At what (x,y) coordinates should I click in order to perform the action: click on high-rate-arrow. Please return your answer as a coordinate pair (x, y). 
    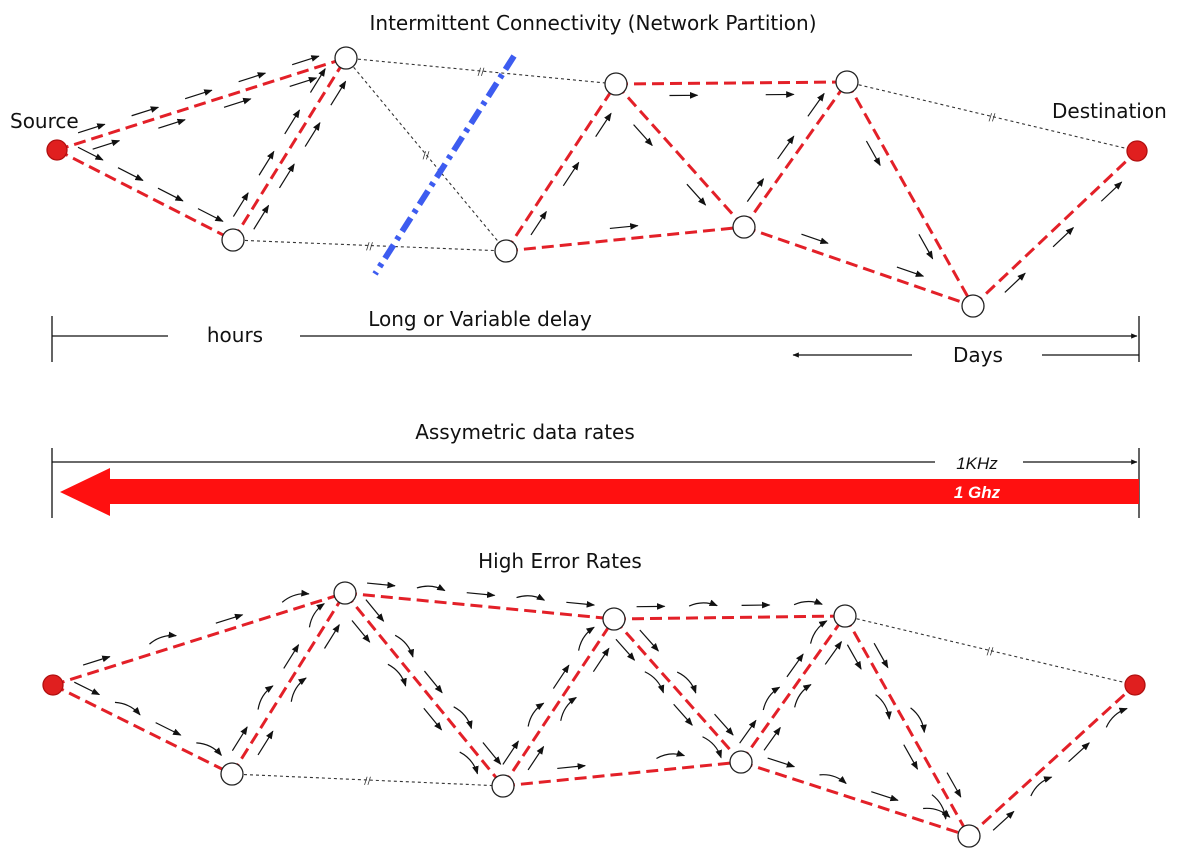
    Looking at the image, I should click on (599, 492).